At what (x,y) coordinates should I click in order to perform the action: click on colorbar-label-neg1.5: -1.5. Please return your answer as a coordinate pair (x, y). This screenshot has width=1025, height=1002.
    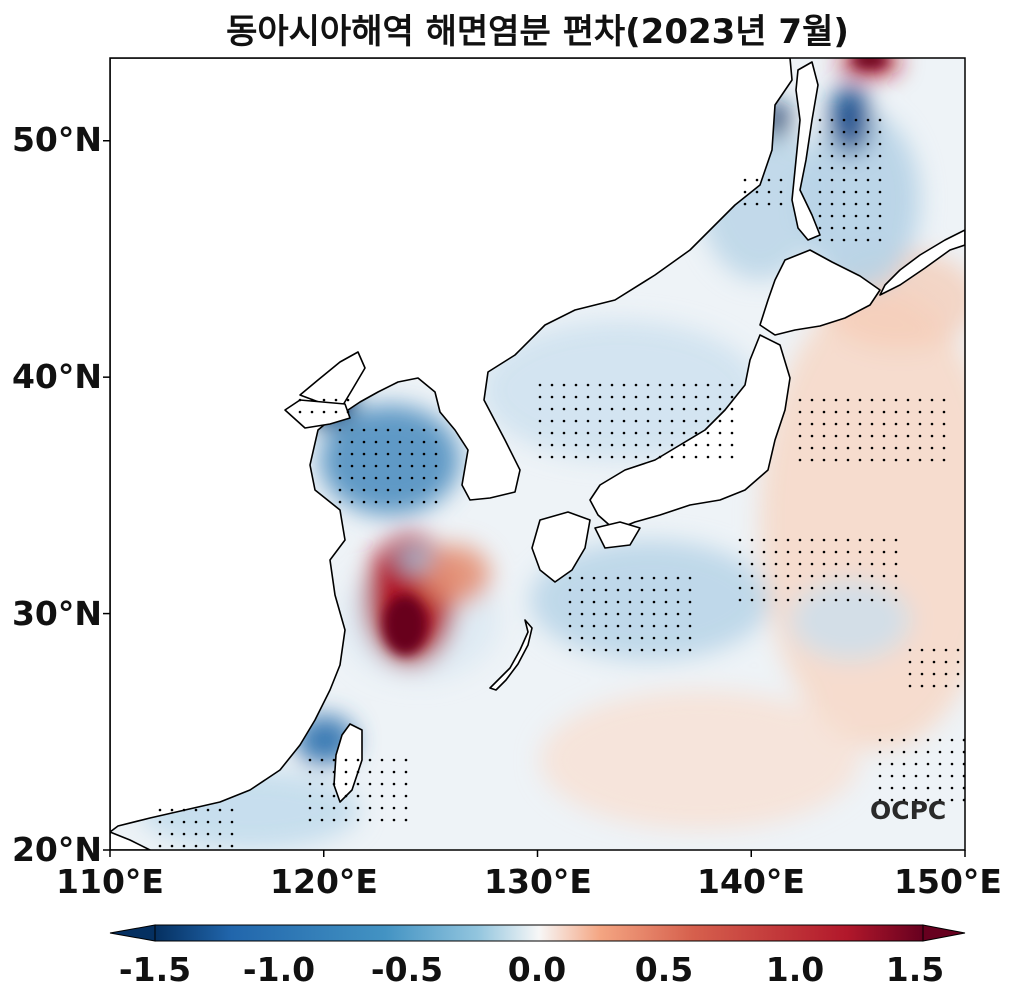
    Looking at the image, I should click on (155, 969).